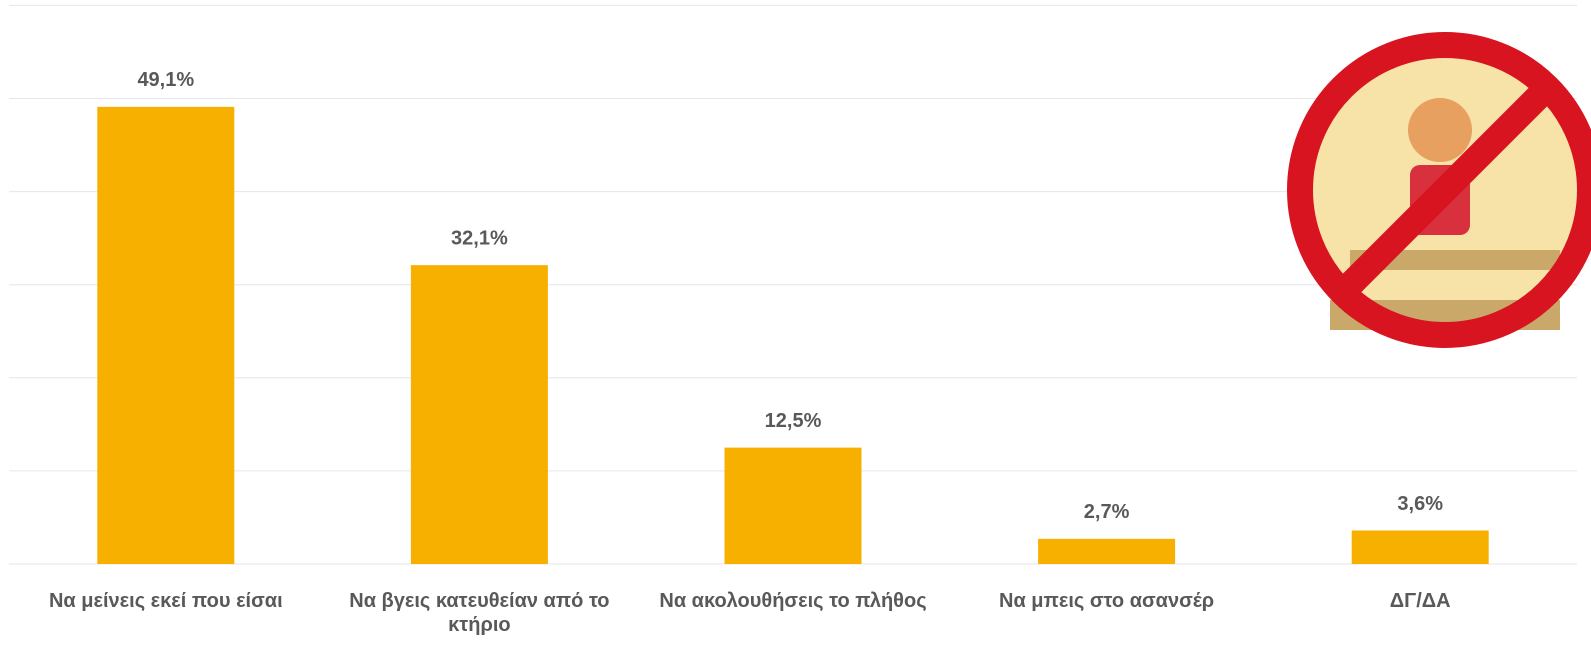  Describe the element at coordinates (1107, 512) in the screenshot. I see `value-label: 2,7%` at that location.